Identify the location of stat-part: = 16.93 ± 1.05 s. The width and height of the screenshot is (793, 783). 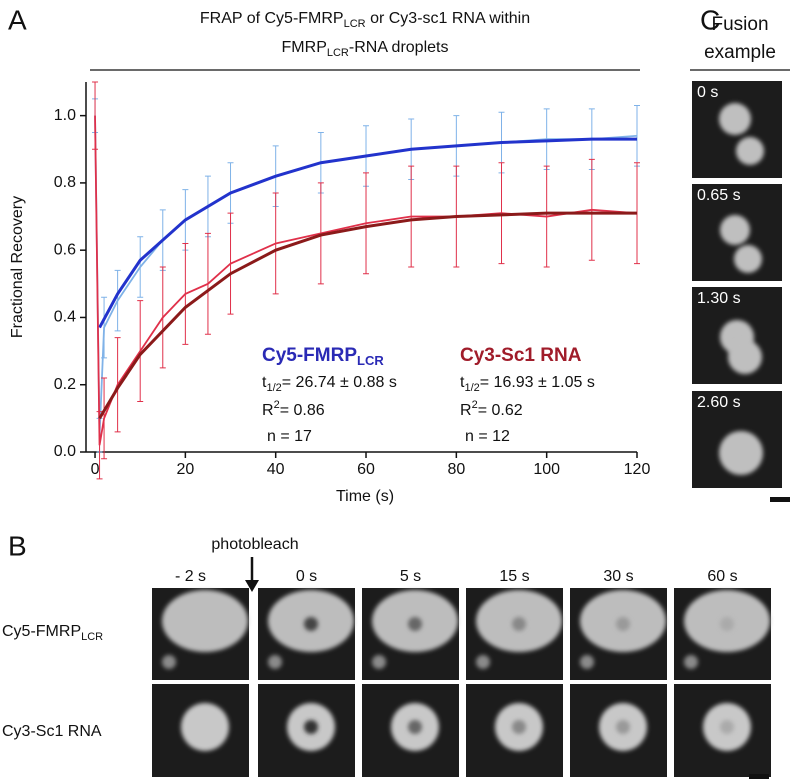
(537, 382).